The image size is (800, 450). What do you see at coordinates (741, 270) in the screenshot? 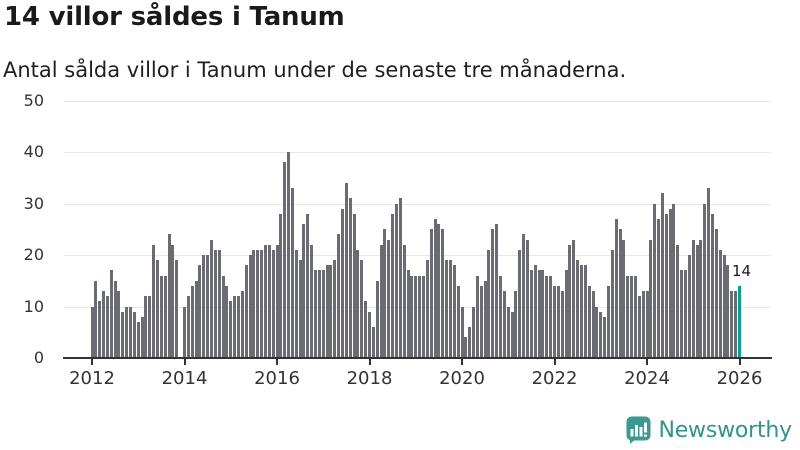
I see `highlight-value-label: 14` at bounding box center [741, 270].